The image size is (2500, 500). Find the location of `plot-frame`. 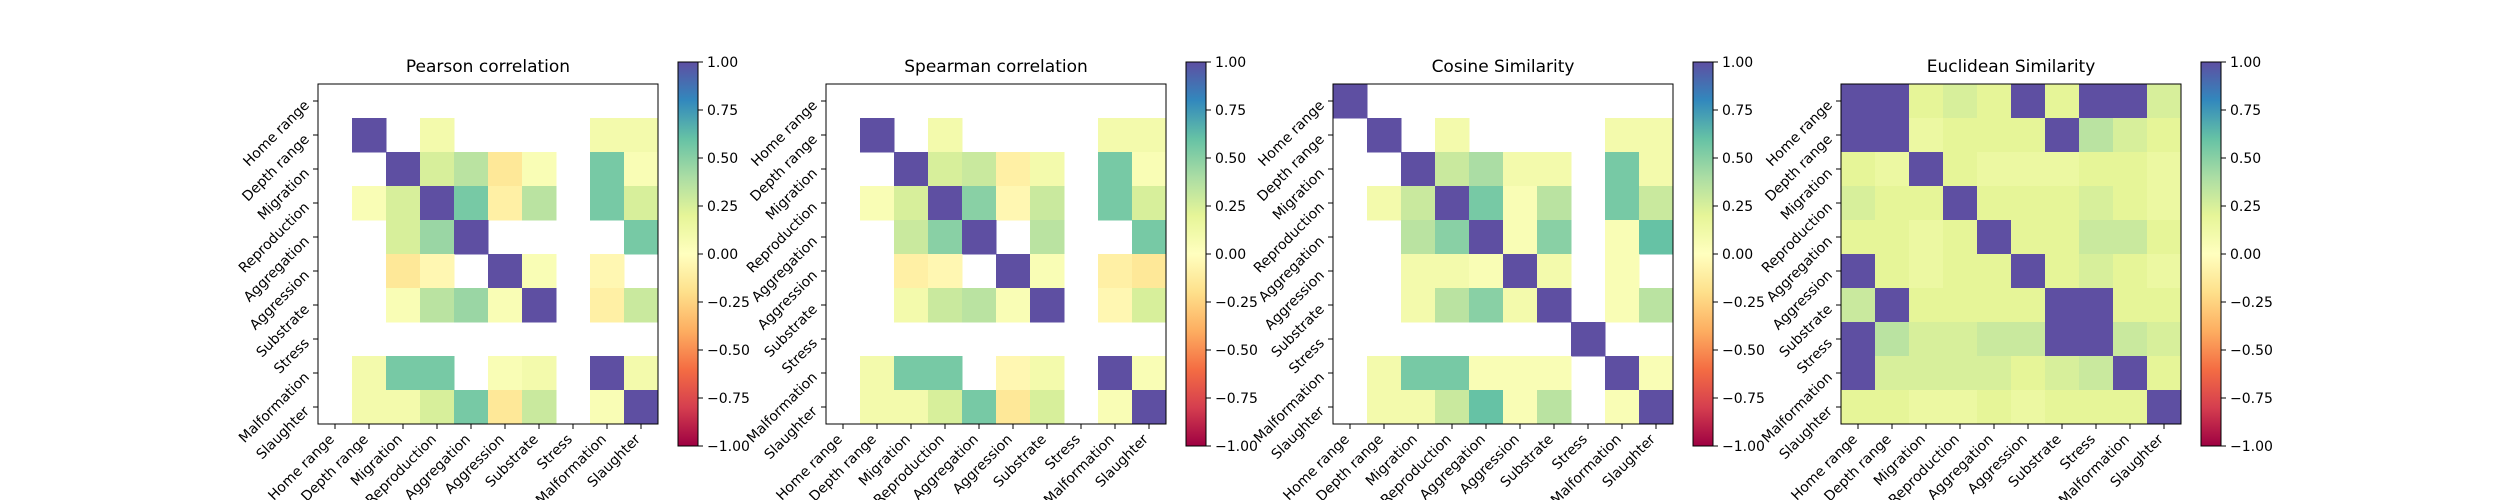

plot-frame is located at coordinates (488, 254).